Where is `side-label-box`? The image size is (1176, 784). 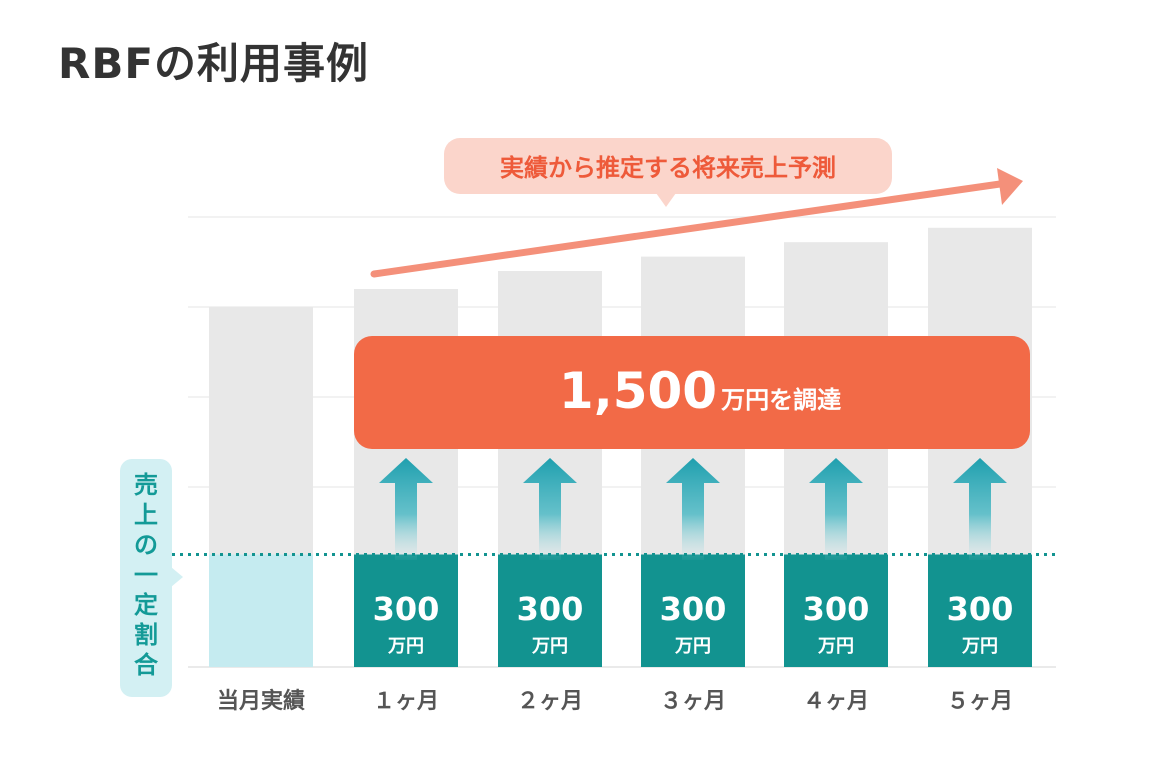 side-label-box is located at coordinates (146, 578).